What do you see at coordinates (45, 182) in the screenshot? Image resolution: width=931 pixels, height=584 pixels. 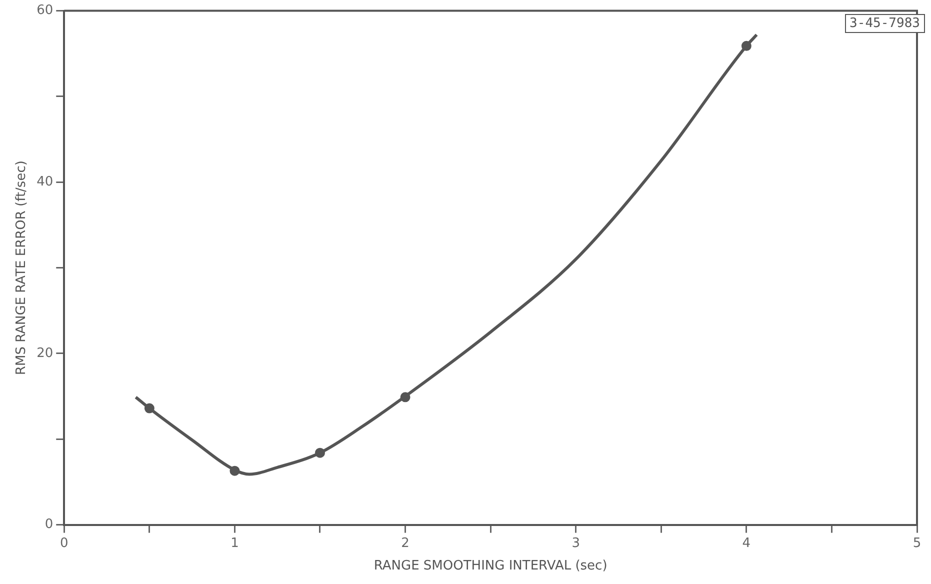 I see `y-tick-label: 40` at bounding box center [45, 182].